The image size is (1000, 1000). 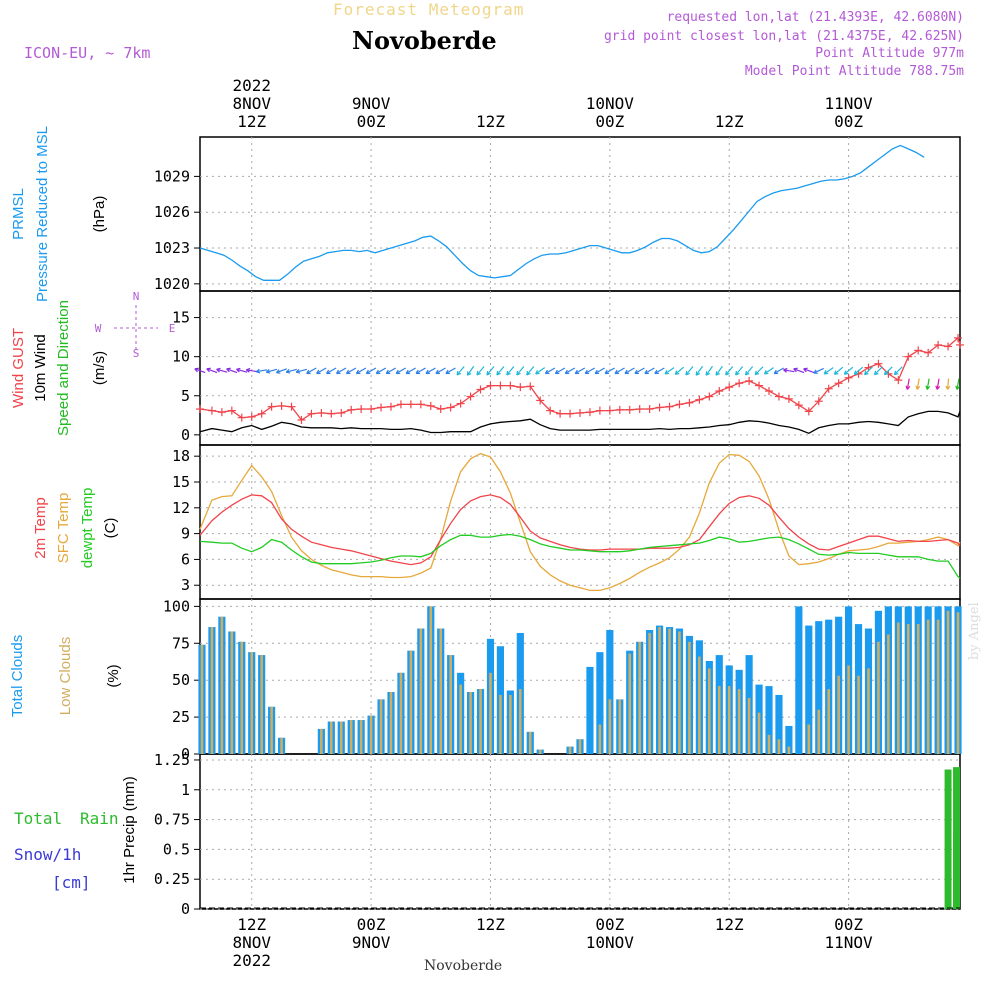 I want to click on wind-unit: (m/s), so click(x=99, y=368).